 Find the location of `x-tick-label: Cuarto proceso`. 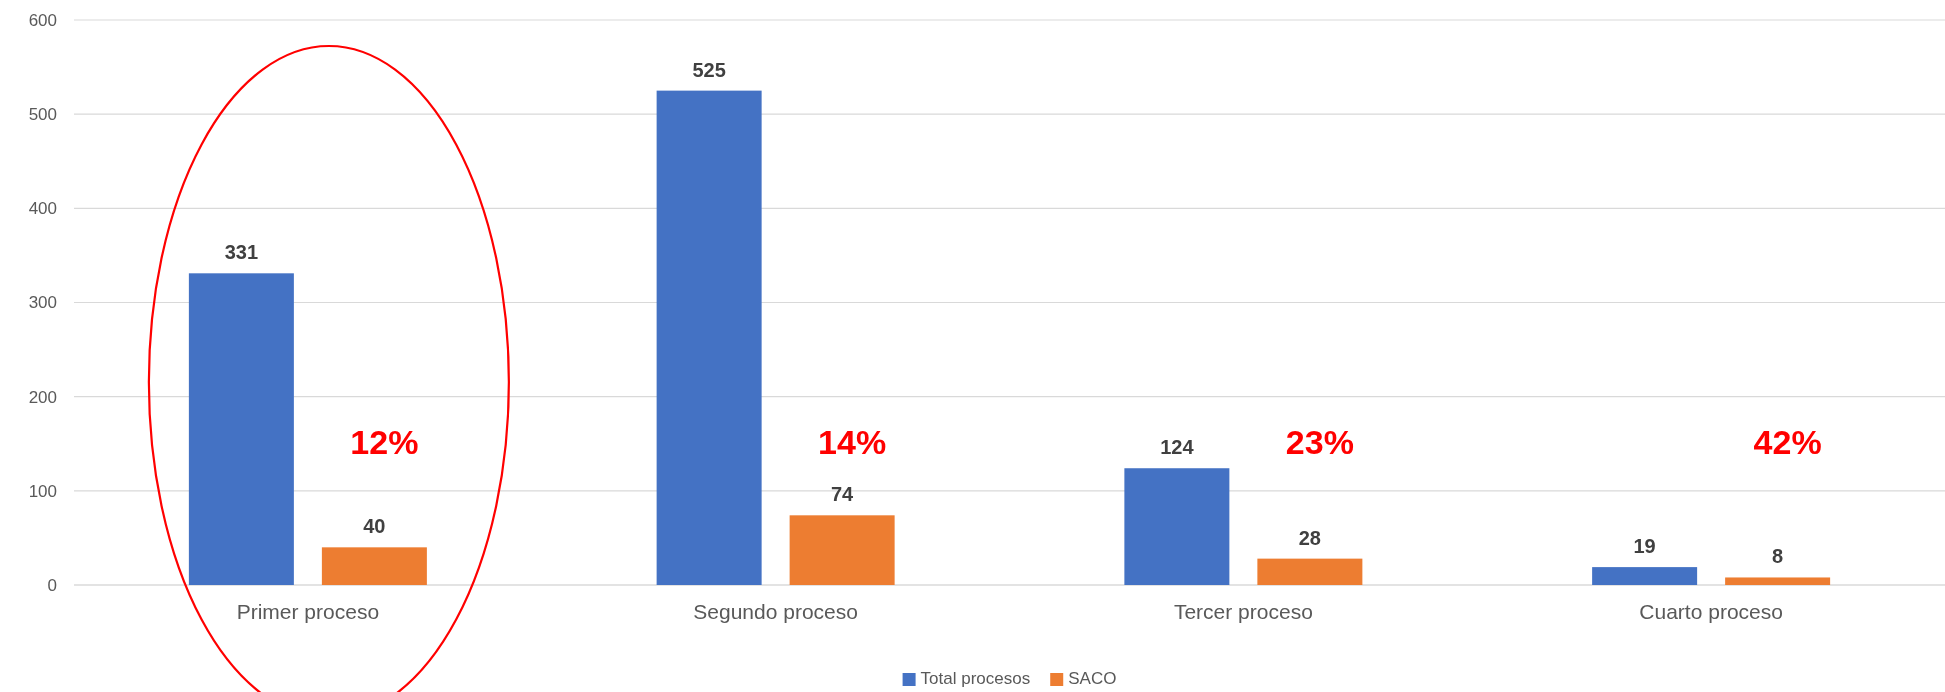

x-tick-label: Cuarto proceso is located at coordinates (1711, 611).